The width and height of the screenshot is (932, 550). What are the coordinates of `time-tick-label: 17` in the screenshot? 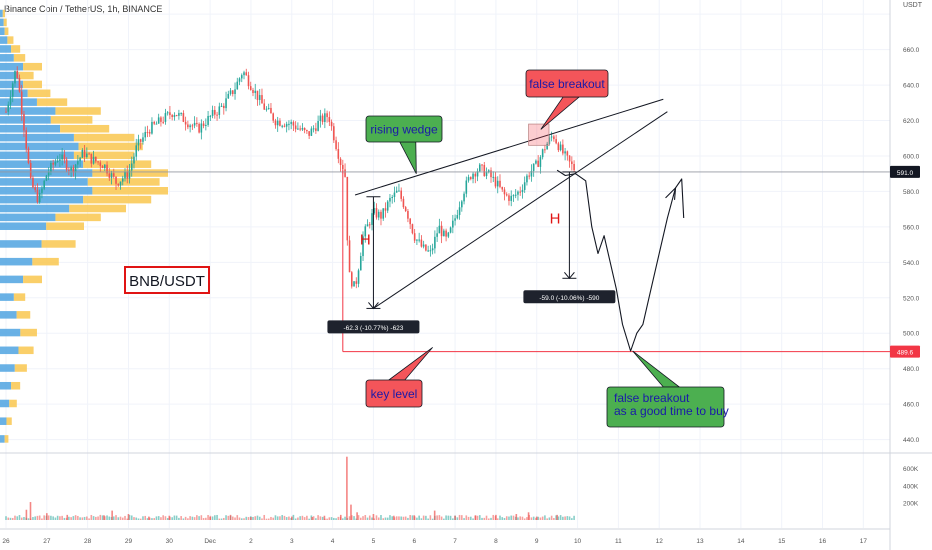 It's located at (864, 541).